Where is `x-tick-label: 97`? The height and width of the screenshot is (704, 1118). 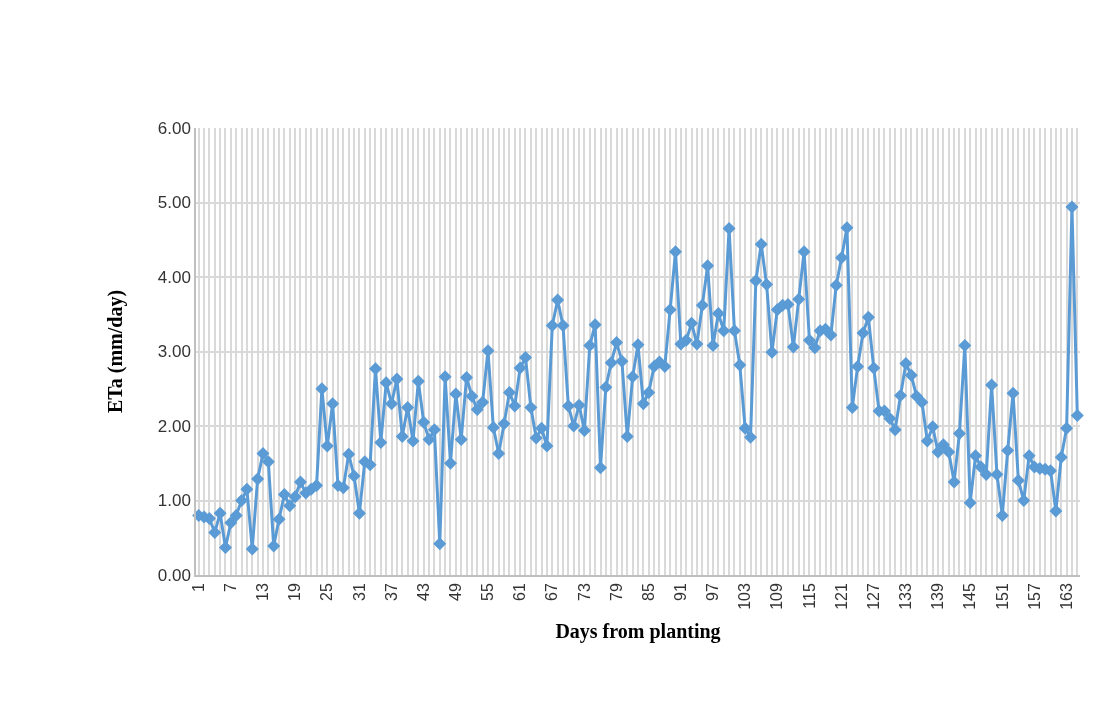
x-tick-label: 97 is located at coordinates (713, 592).